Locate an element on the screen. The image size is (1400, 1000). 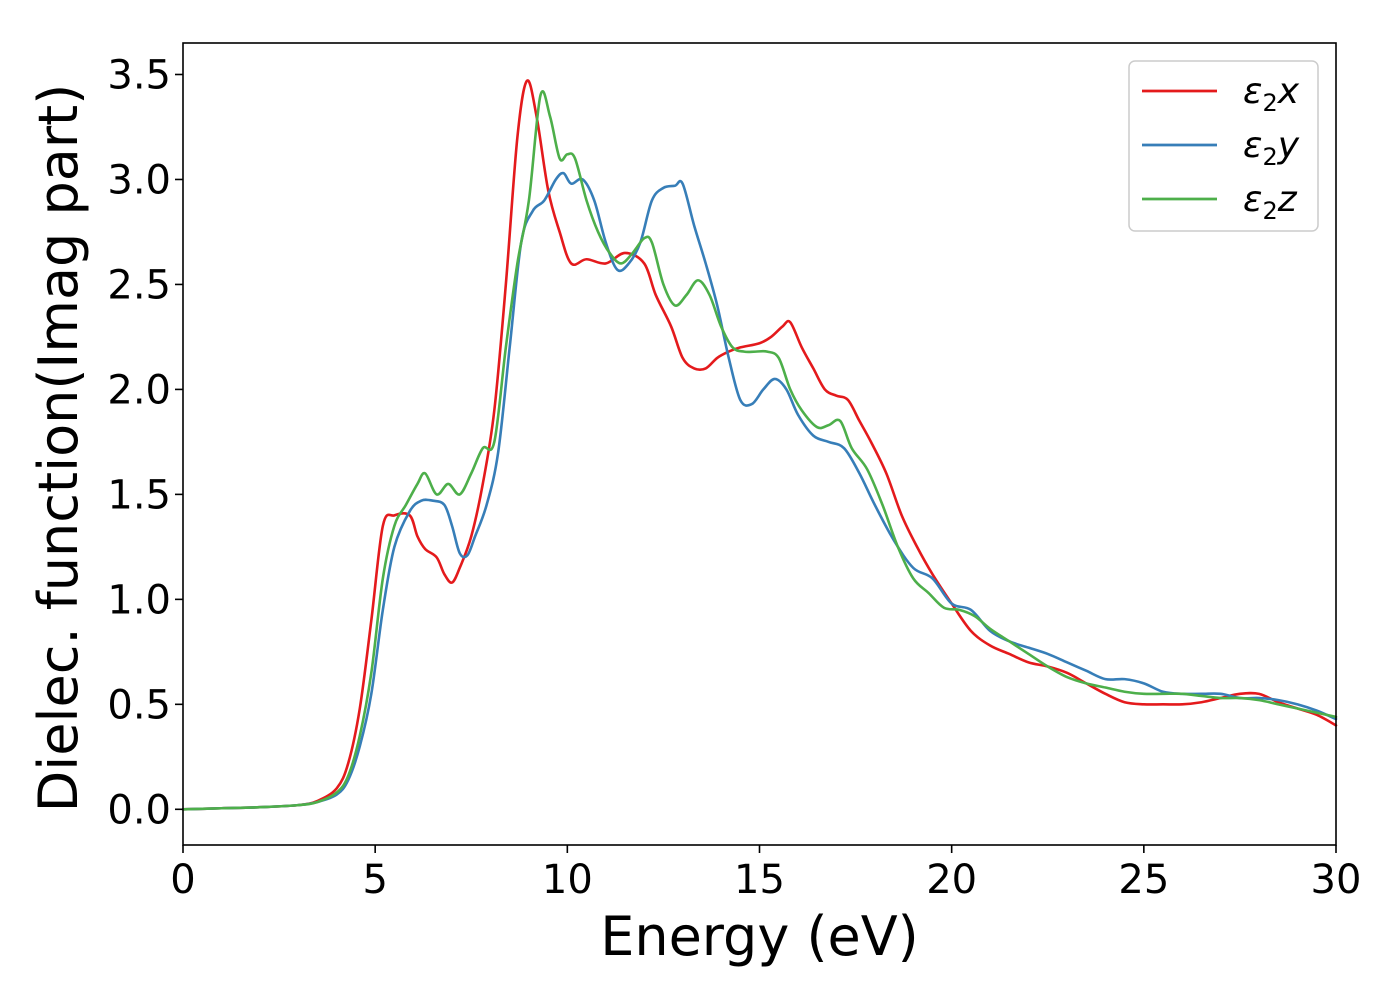
x-tick-label: 25 is located at coordinates (1143, 880).